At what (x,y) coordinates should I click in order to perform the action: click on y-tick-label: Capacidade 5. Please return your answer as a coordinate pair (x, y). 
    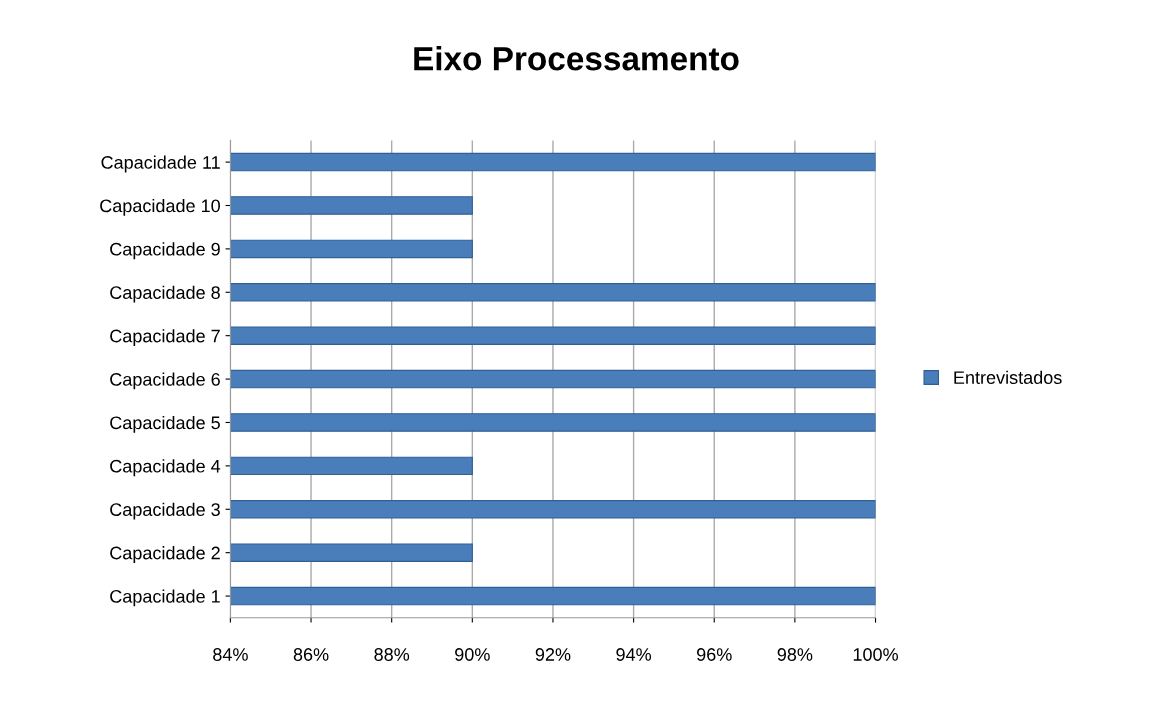
    Looking at the image, I should click on (165, 424).